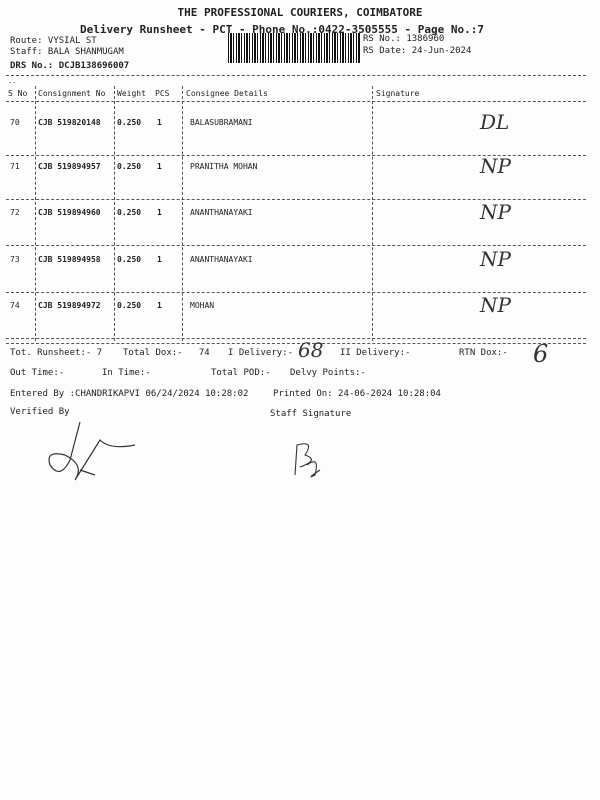 This screenshot has width=600, height=800. I want to click on row-sno: 71, so click(15, 166).